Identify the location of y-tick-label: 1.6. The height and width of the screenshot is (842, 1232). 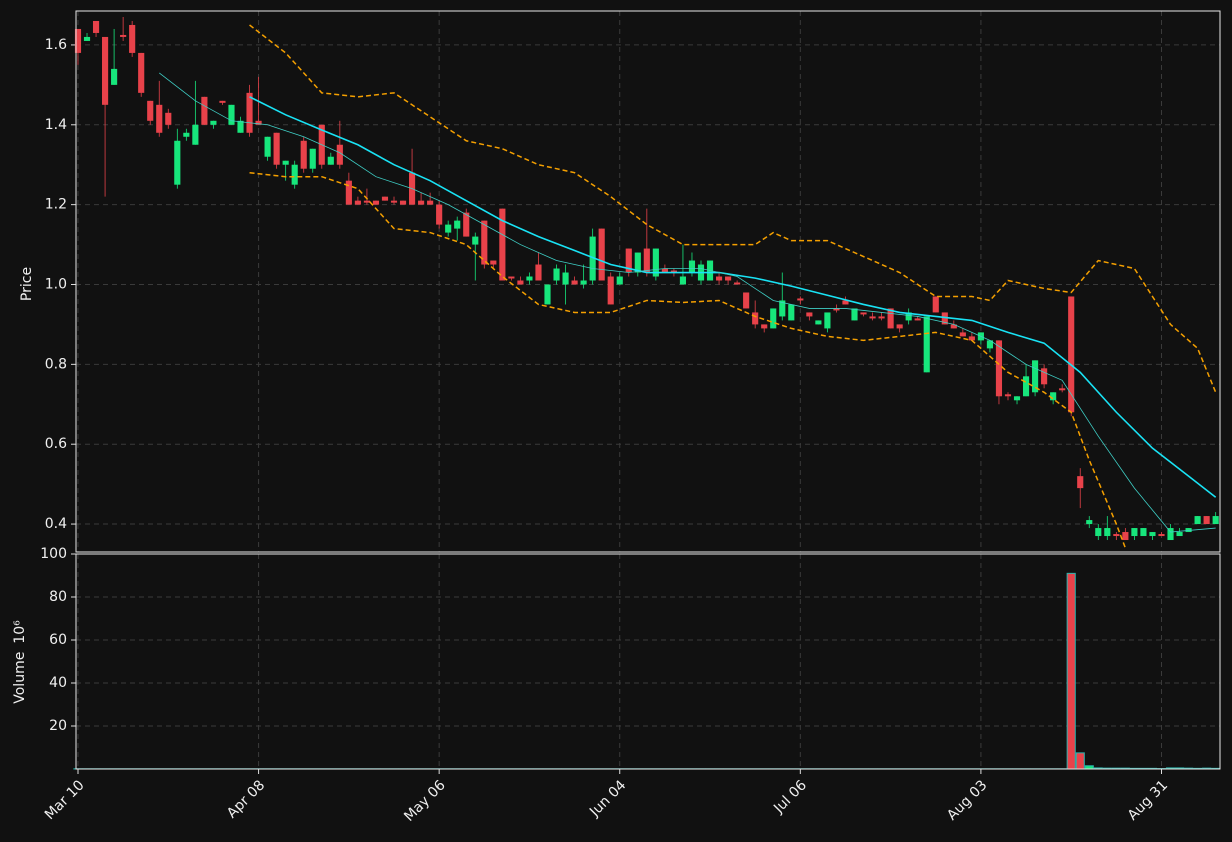
(56, 45).